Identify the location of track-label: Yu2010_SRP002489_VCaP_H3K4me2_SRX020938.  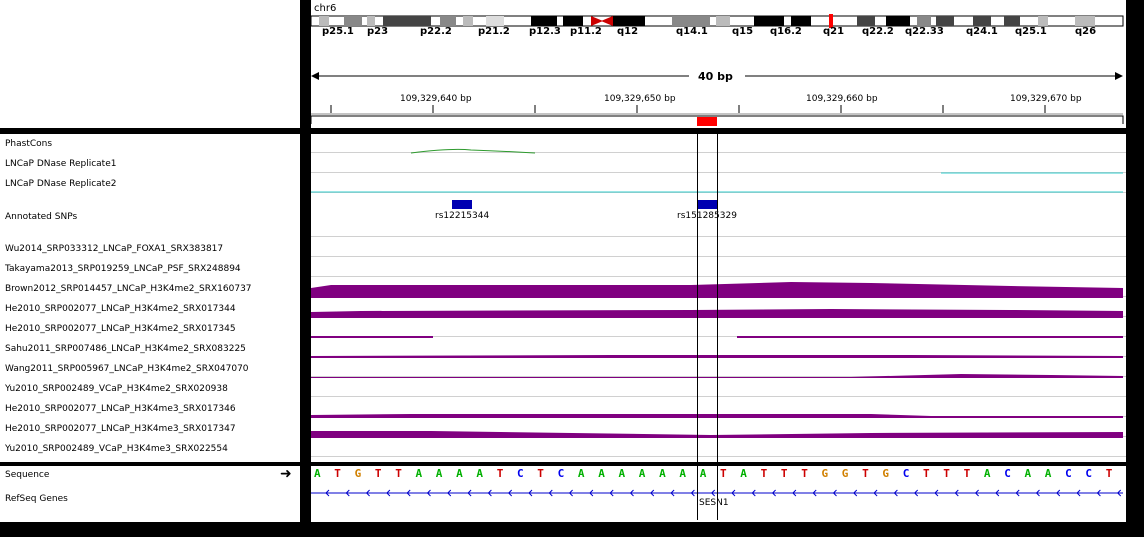
(116, 389).